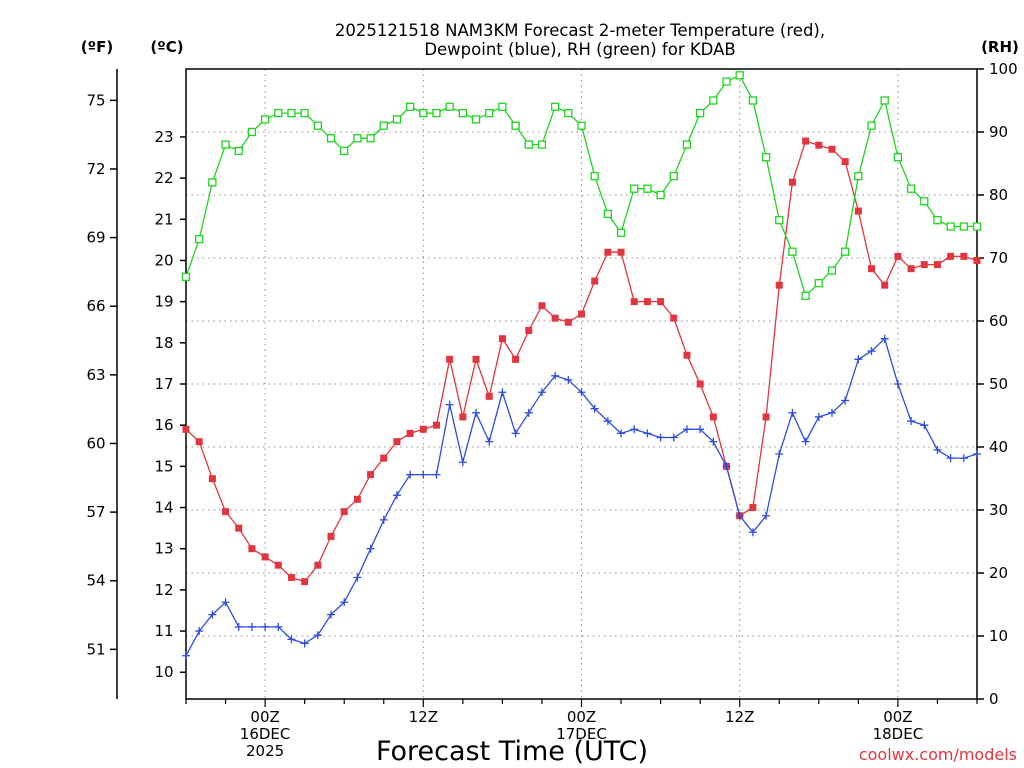  I want to click on celsius-tick-label: 13, so click(163, 549).